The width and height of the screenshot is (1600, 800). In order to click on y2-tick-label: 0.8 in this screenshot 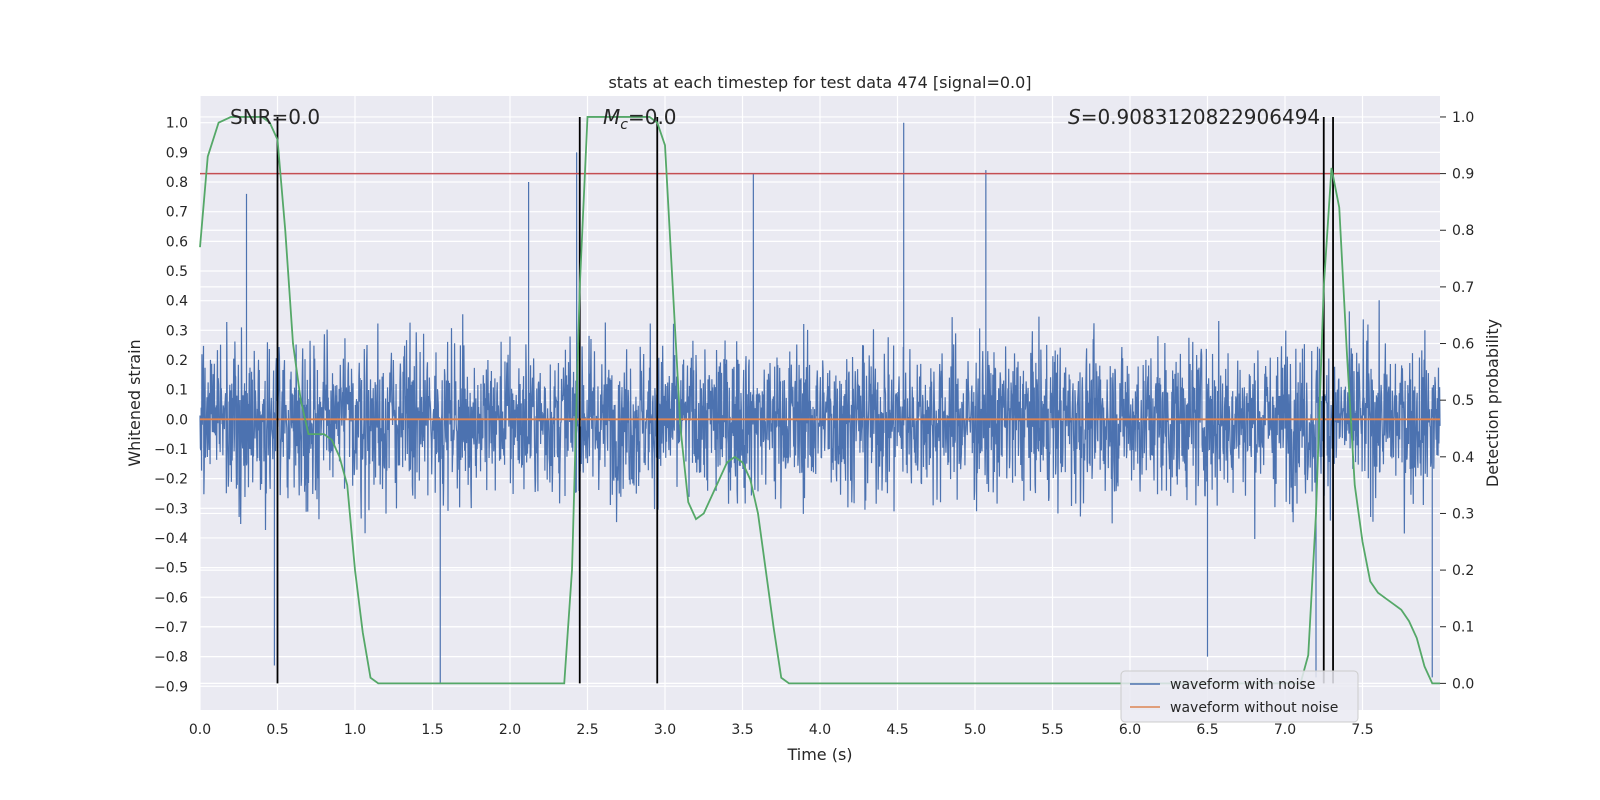, I will do `click(1463, 231)`.